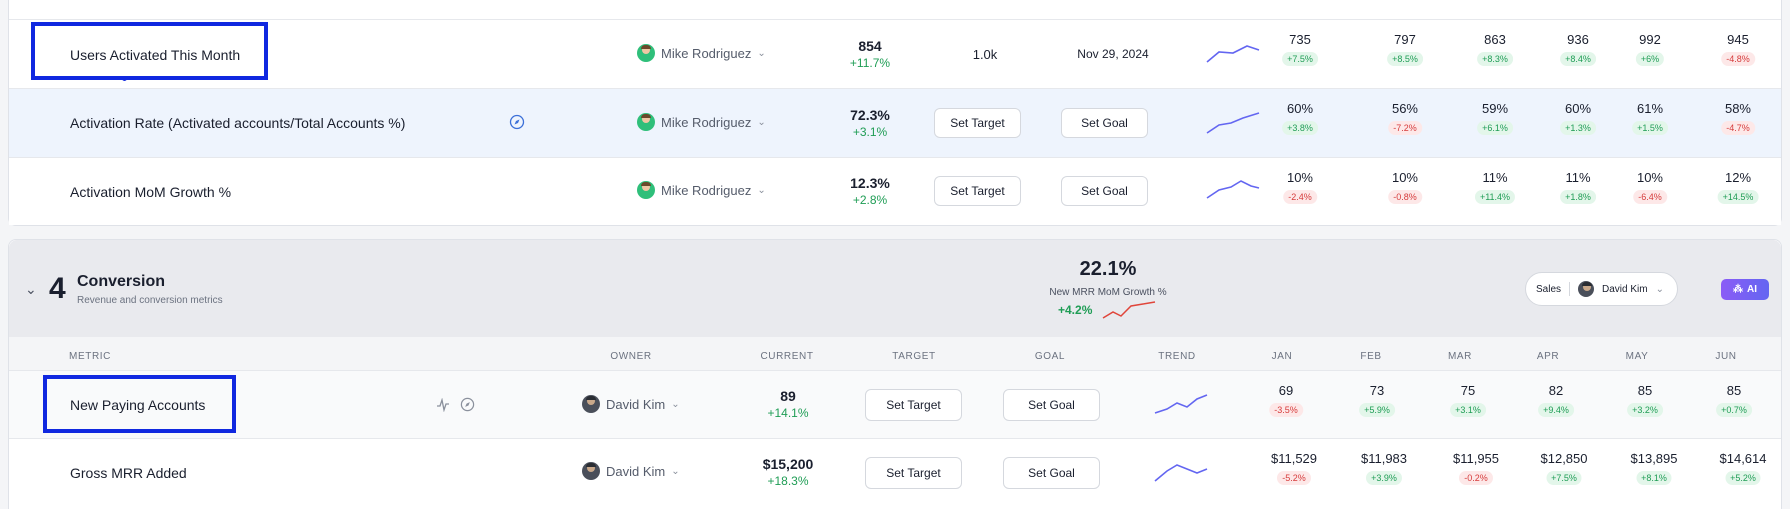  What do you see at coordinates (443, 405) in the screenshot?
I see `activity-icon` at bounding box center [443, 405].